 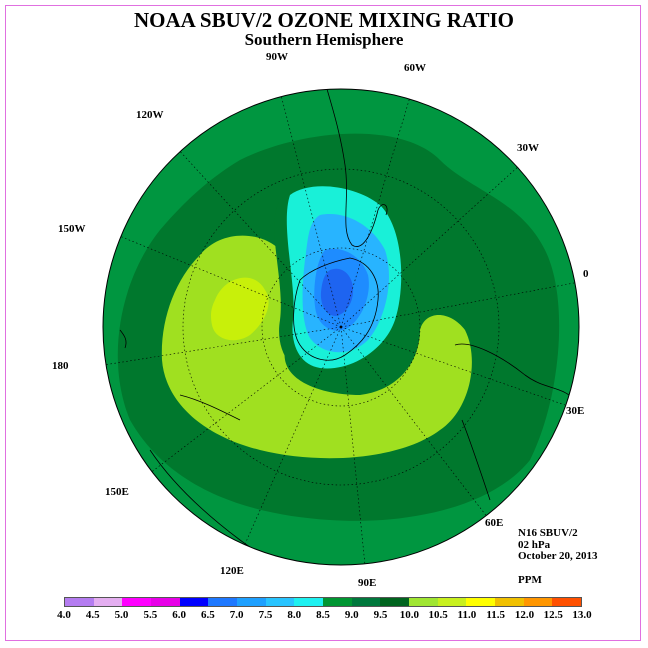 What do you see at coordinates (582, 615) in the screenshot?
I see `colorbar-tick-label: 13.0` at bounding box center [582, 615].